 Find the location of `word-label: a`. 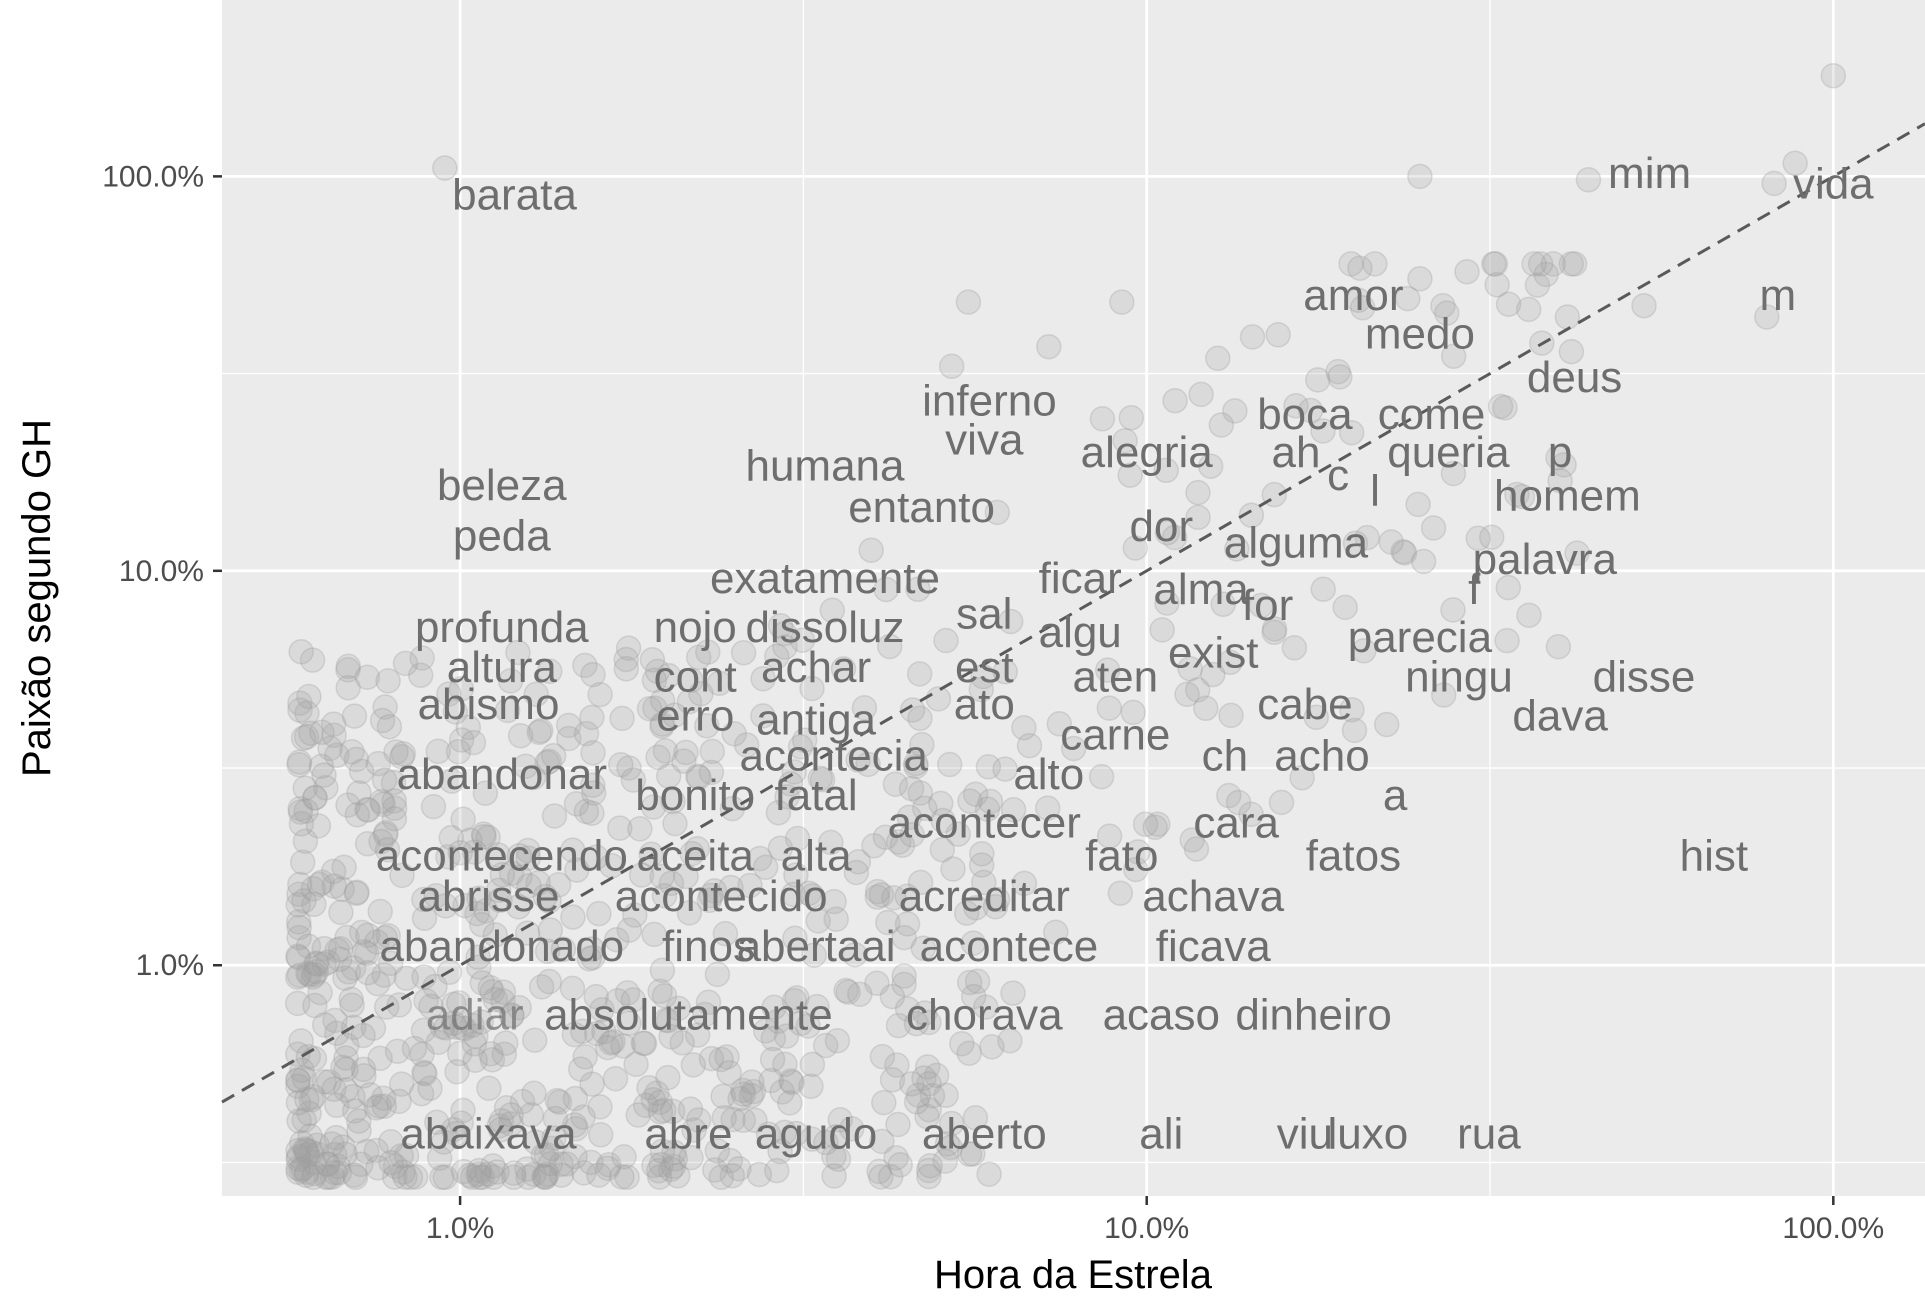

word-label: a is located at coordinates (1395, 795).